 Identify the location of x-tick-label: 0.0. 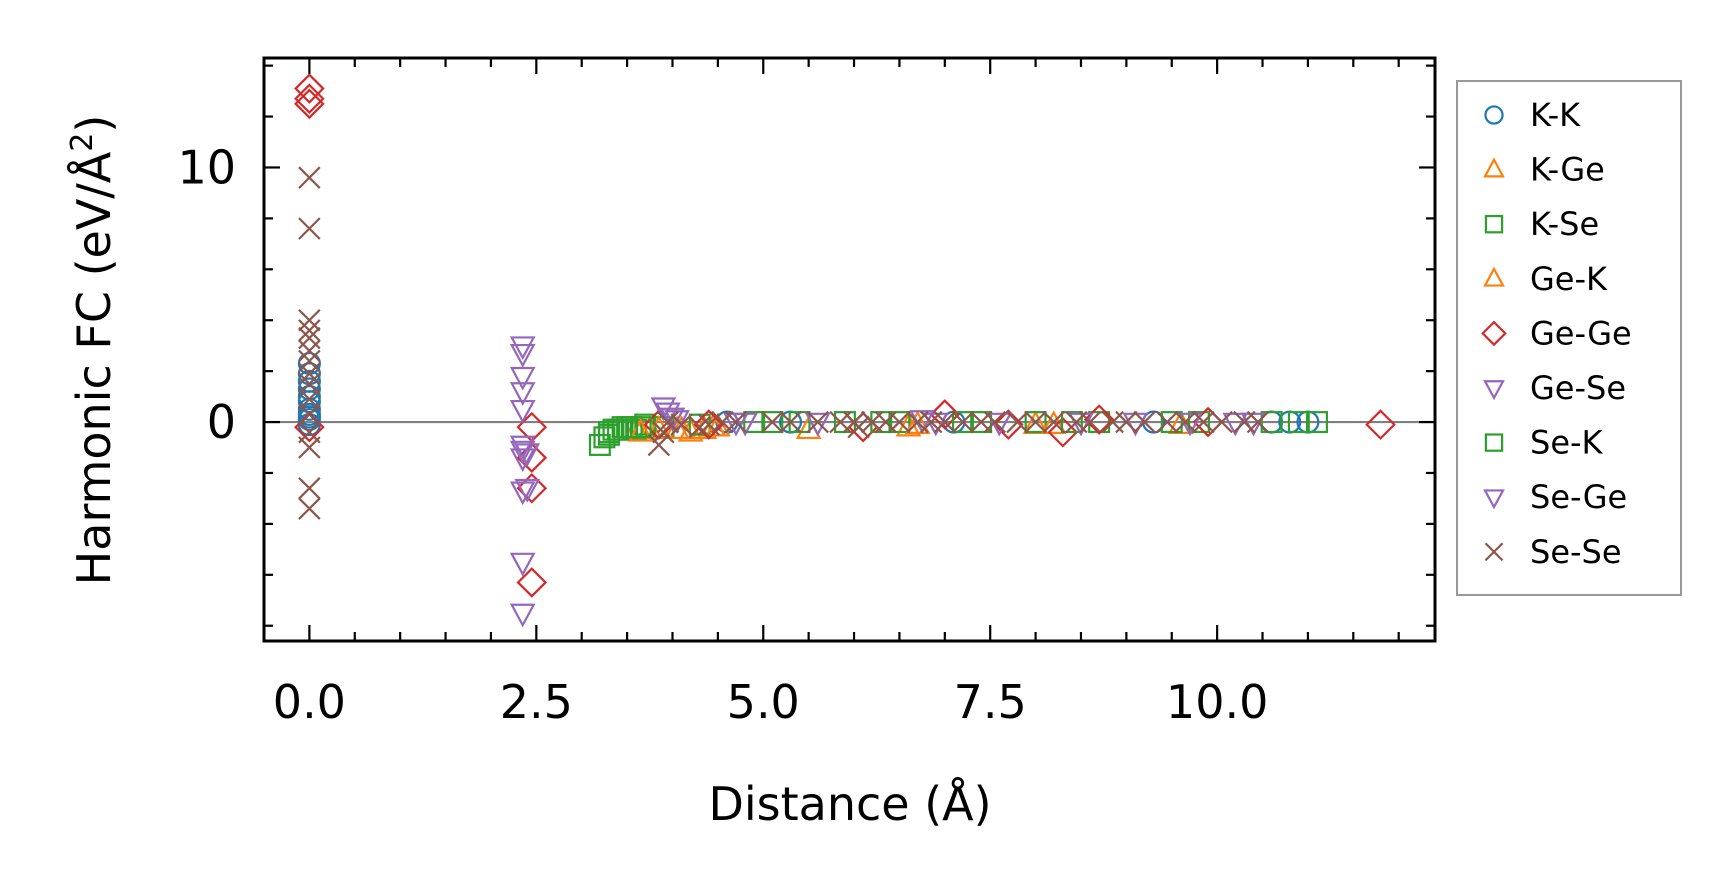
(309, 702).